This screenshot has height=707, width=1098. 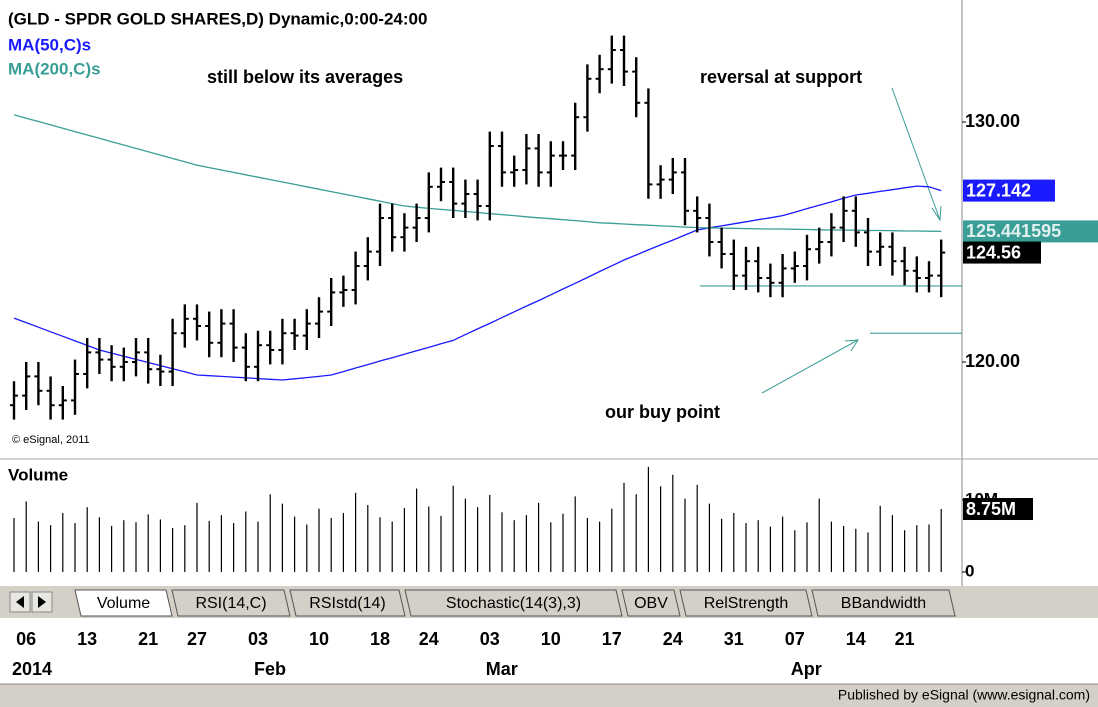 I want to click on tab-label: OBV, so click(x=651, y=603).